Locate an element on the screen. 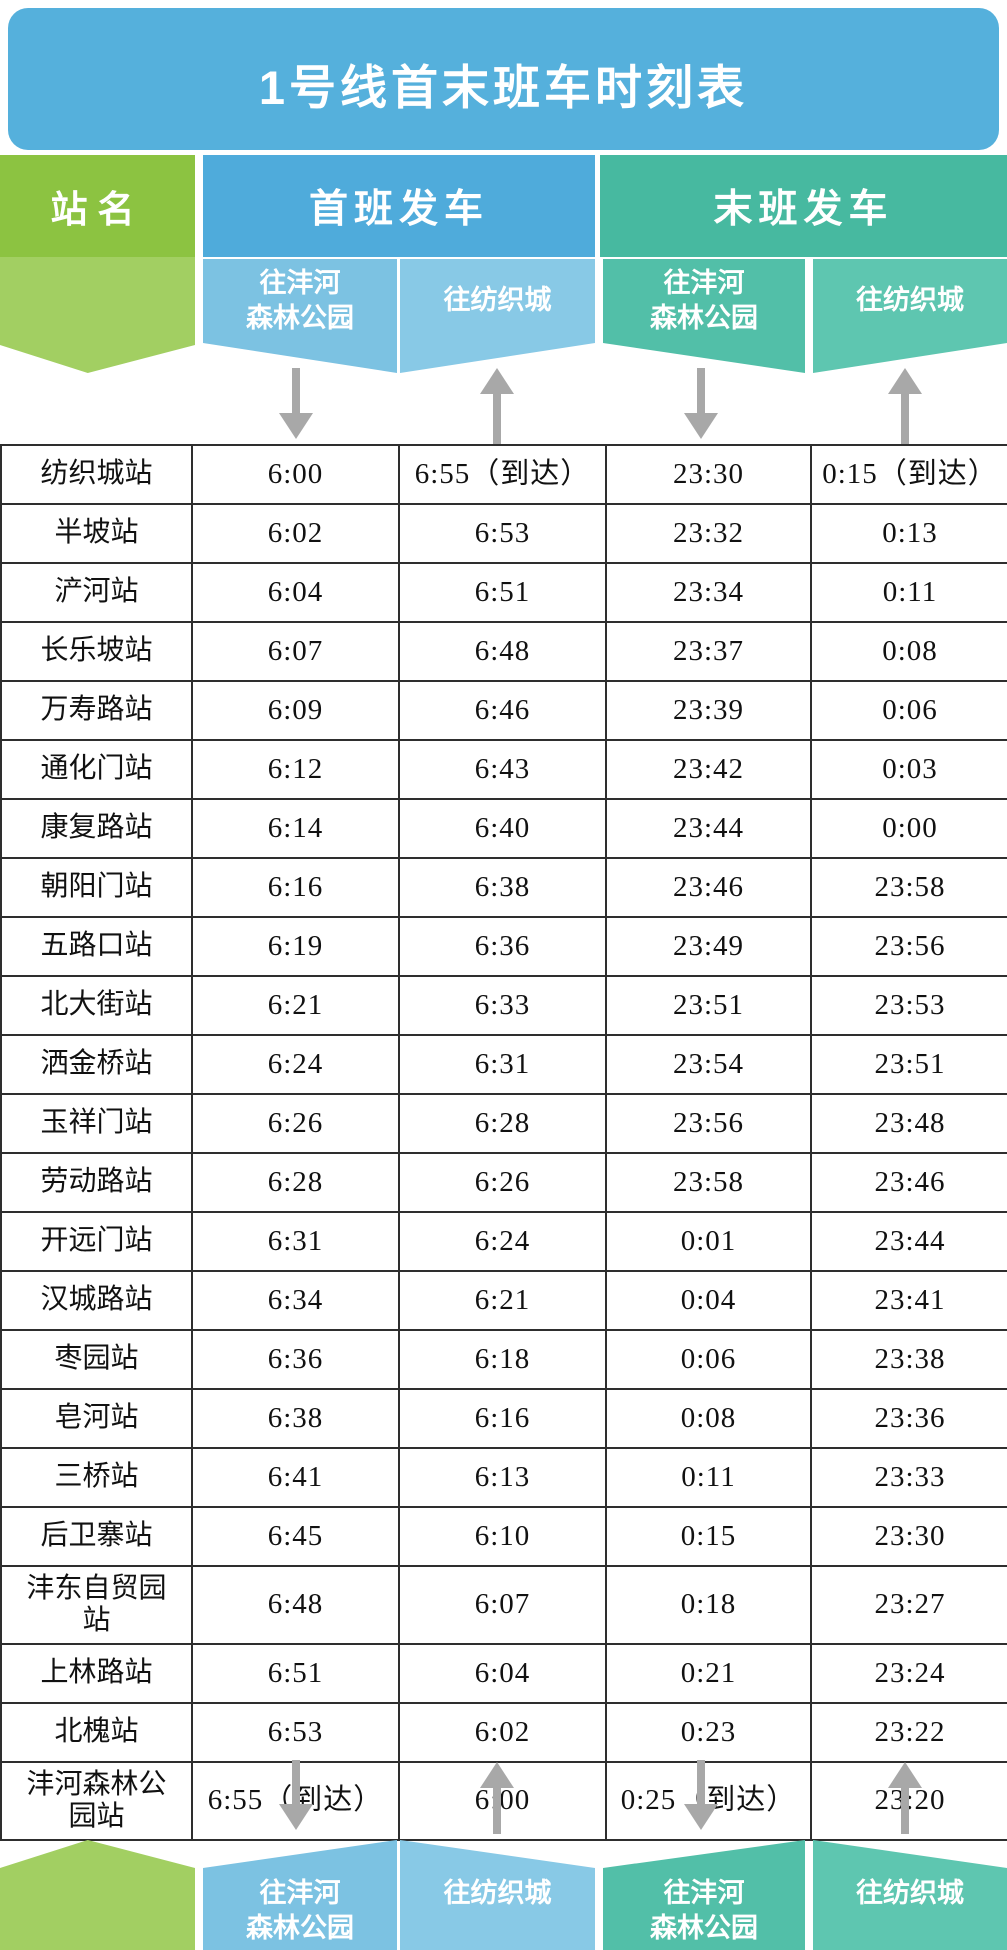  station-cell: 纺织城站 is located at coordinates (96, 474).